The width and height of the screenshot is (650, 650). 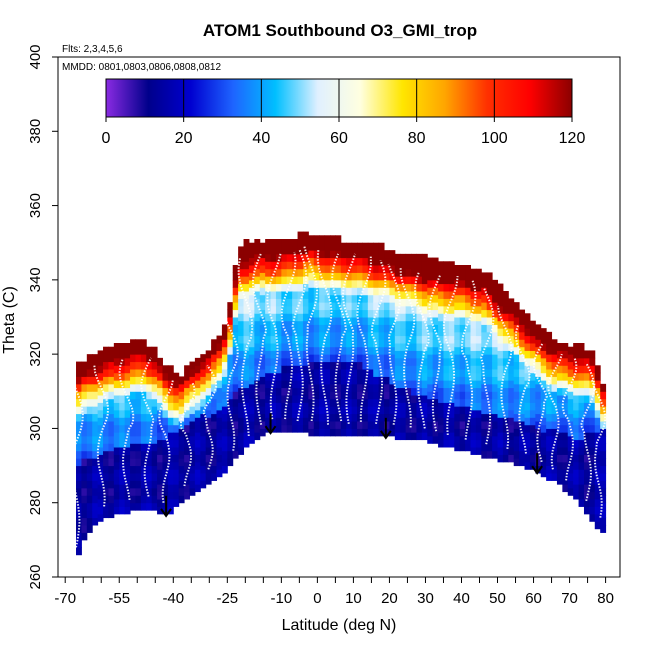 What do you see at coordinates (339, 625) in the screenshot?
I see `x-axis-label: Latitude (deg N)` at bounding box center [339, 625].